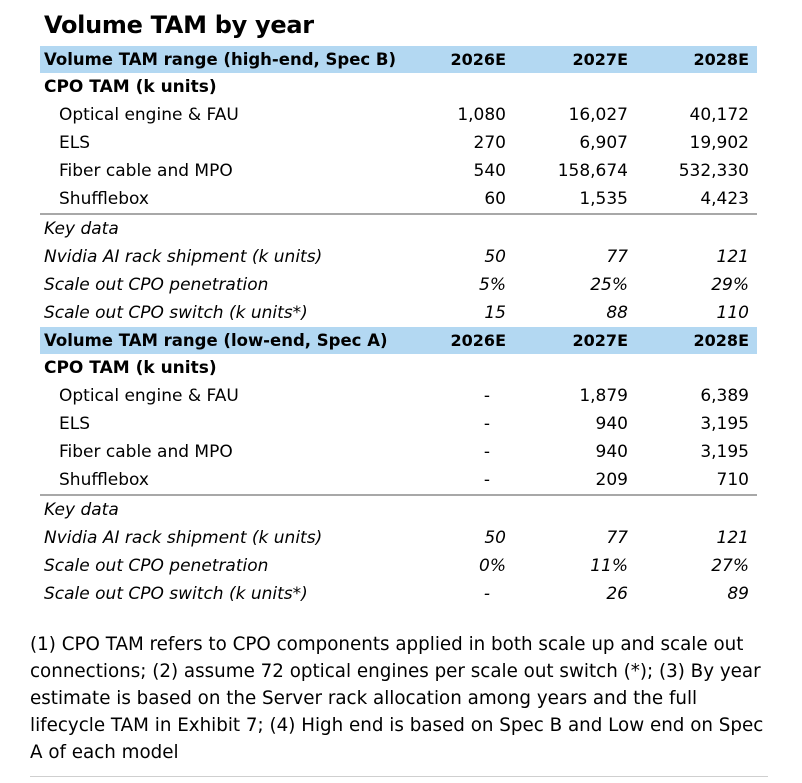 This screenshot has height=783, width=802. What do you see at coordinates (398, 171) in the screenshot?
I see `table-row: Fiber cable and MPO 540 158,674 532,330` at bounding box center [398, 171].